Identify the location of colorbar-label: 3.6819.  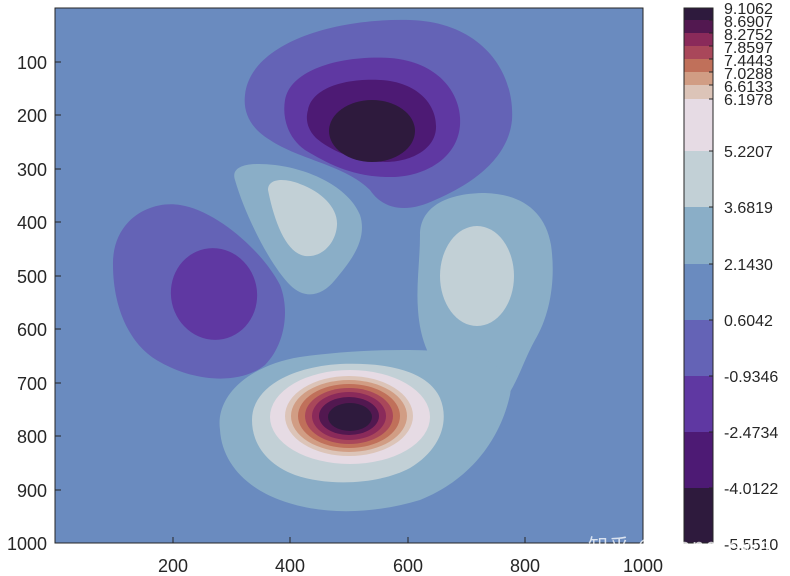
(748, 208).